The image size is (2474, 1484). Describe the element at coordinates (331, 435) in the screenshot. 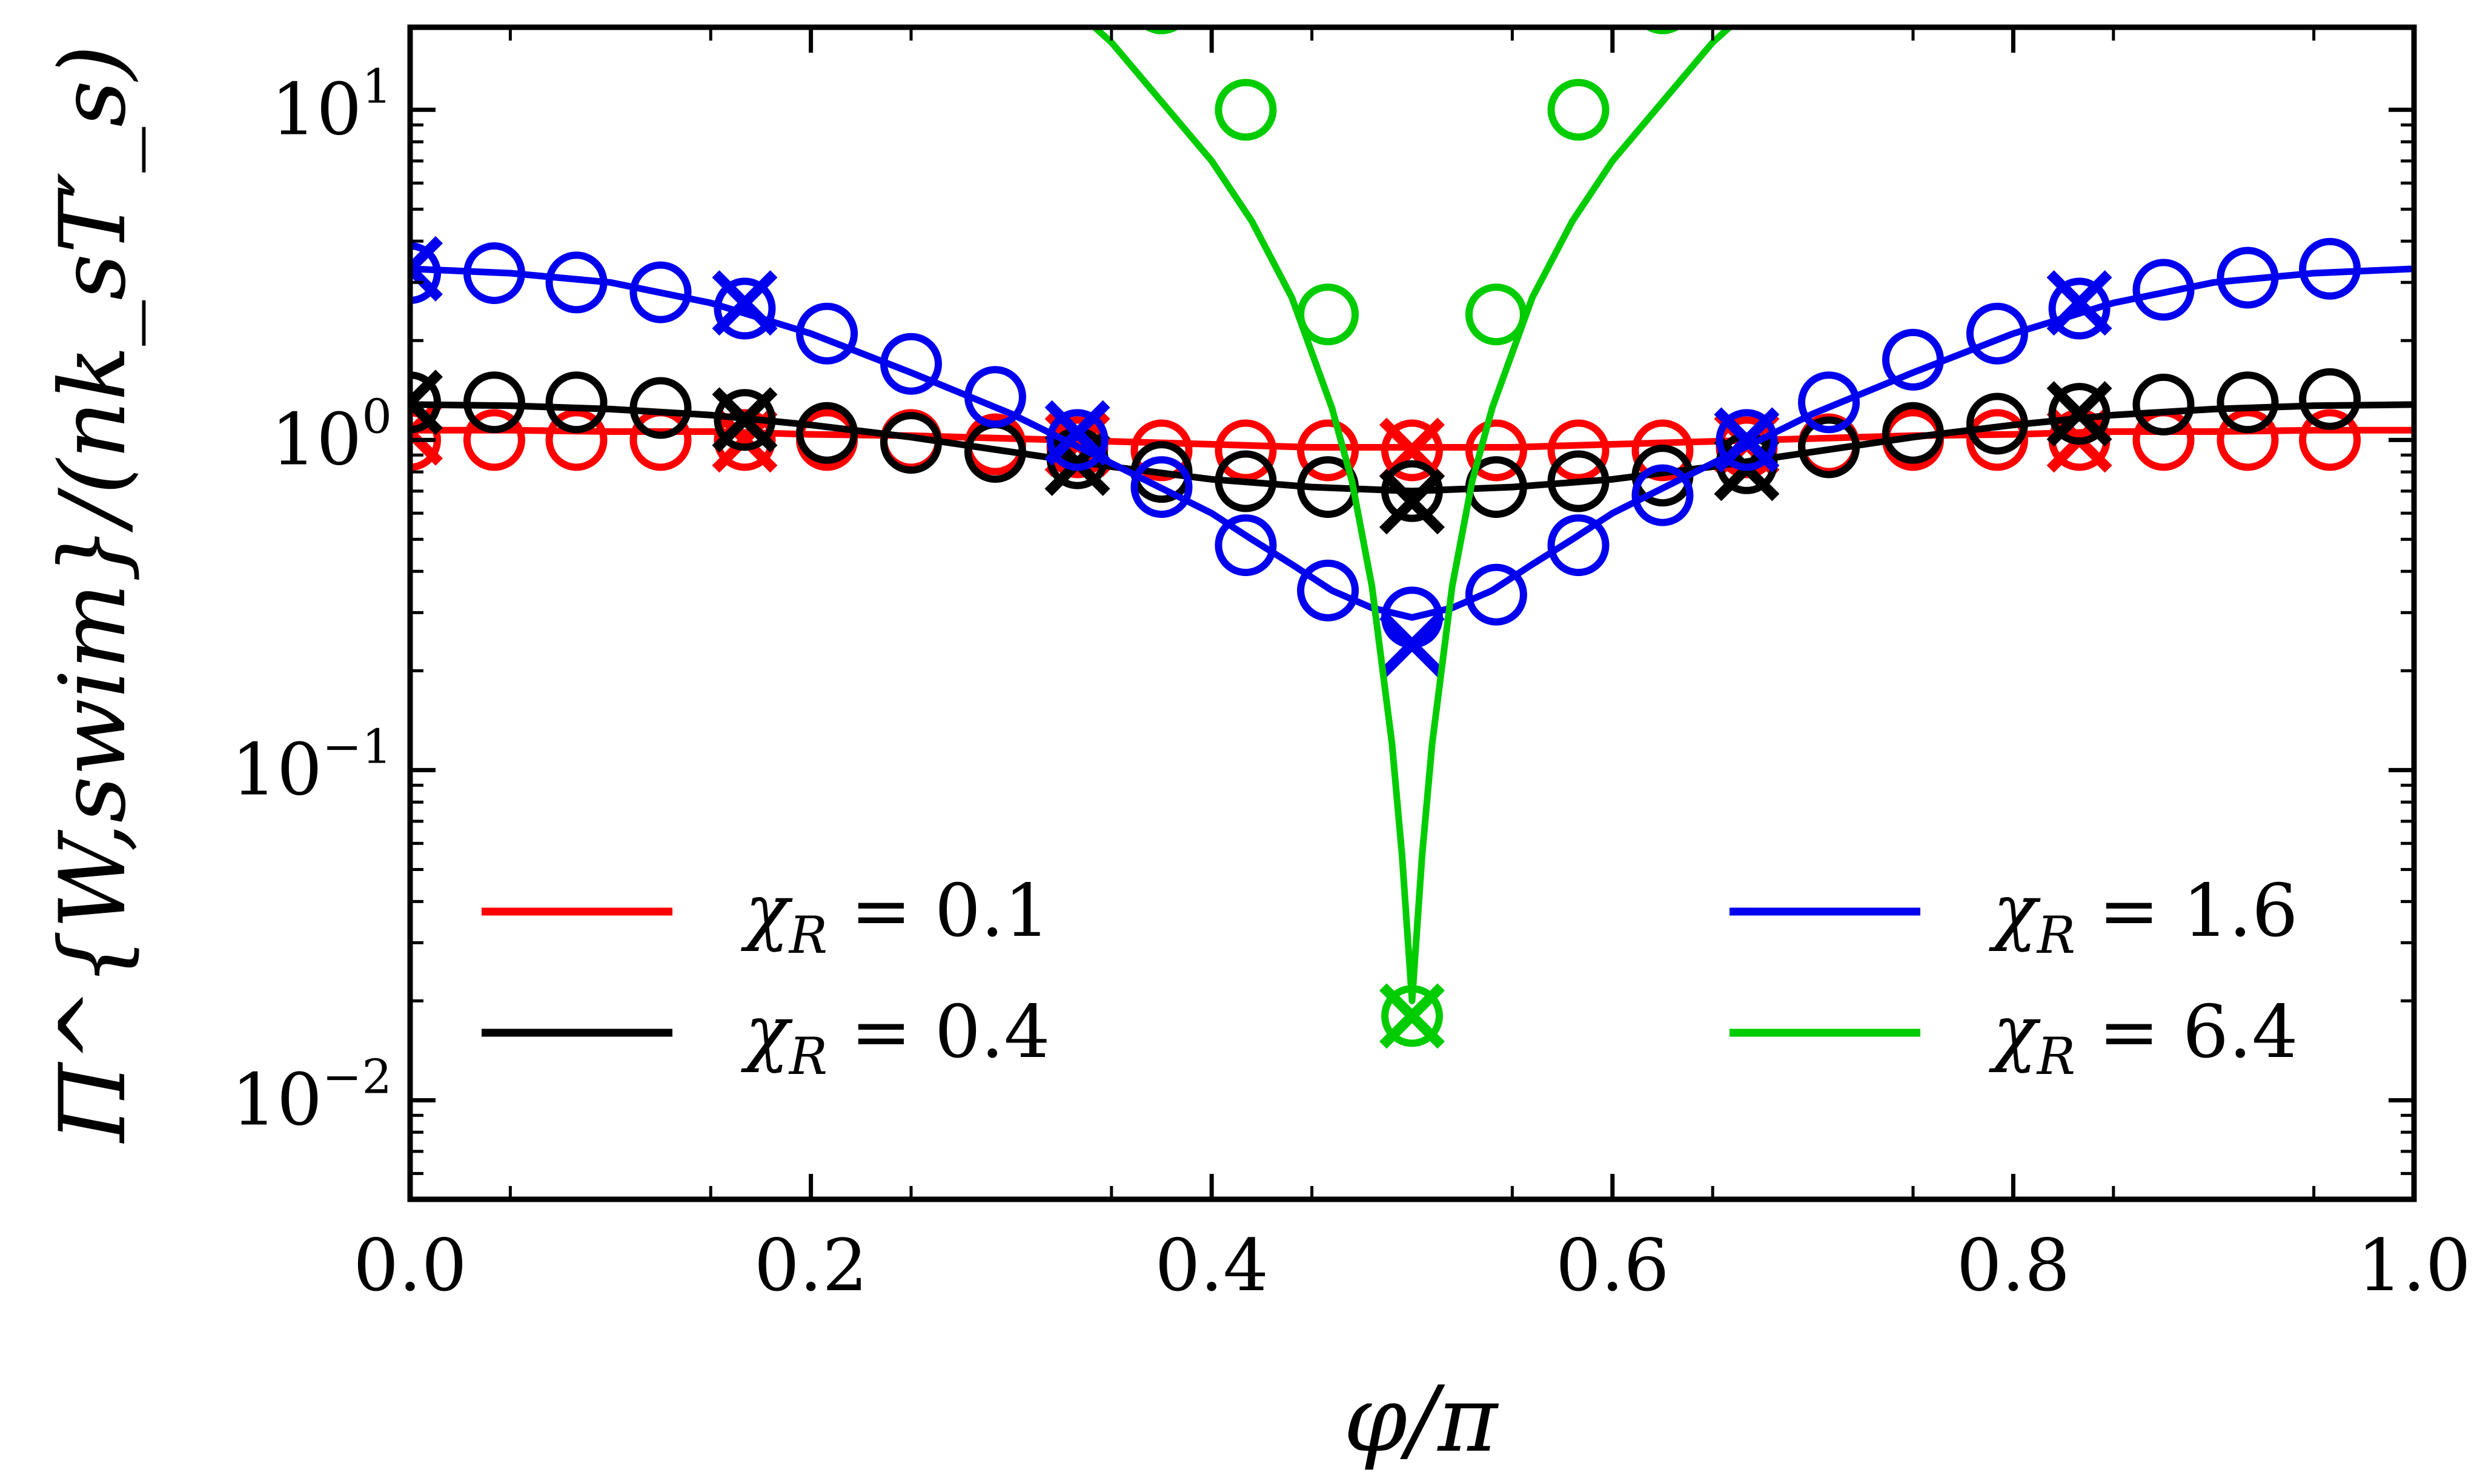

I see `y-tick-label: 10⁰` at that location.